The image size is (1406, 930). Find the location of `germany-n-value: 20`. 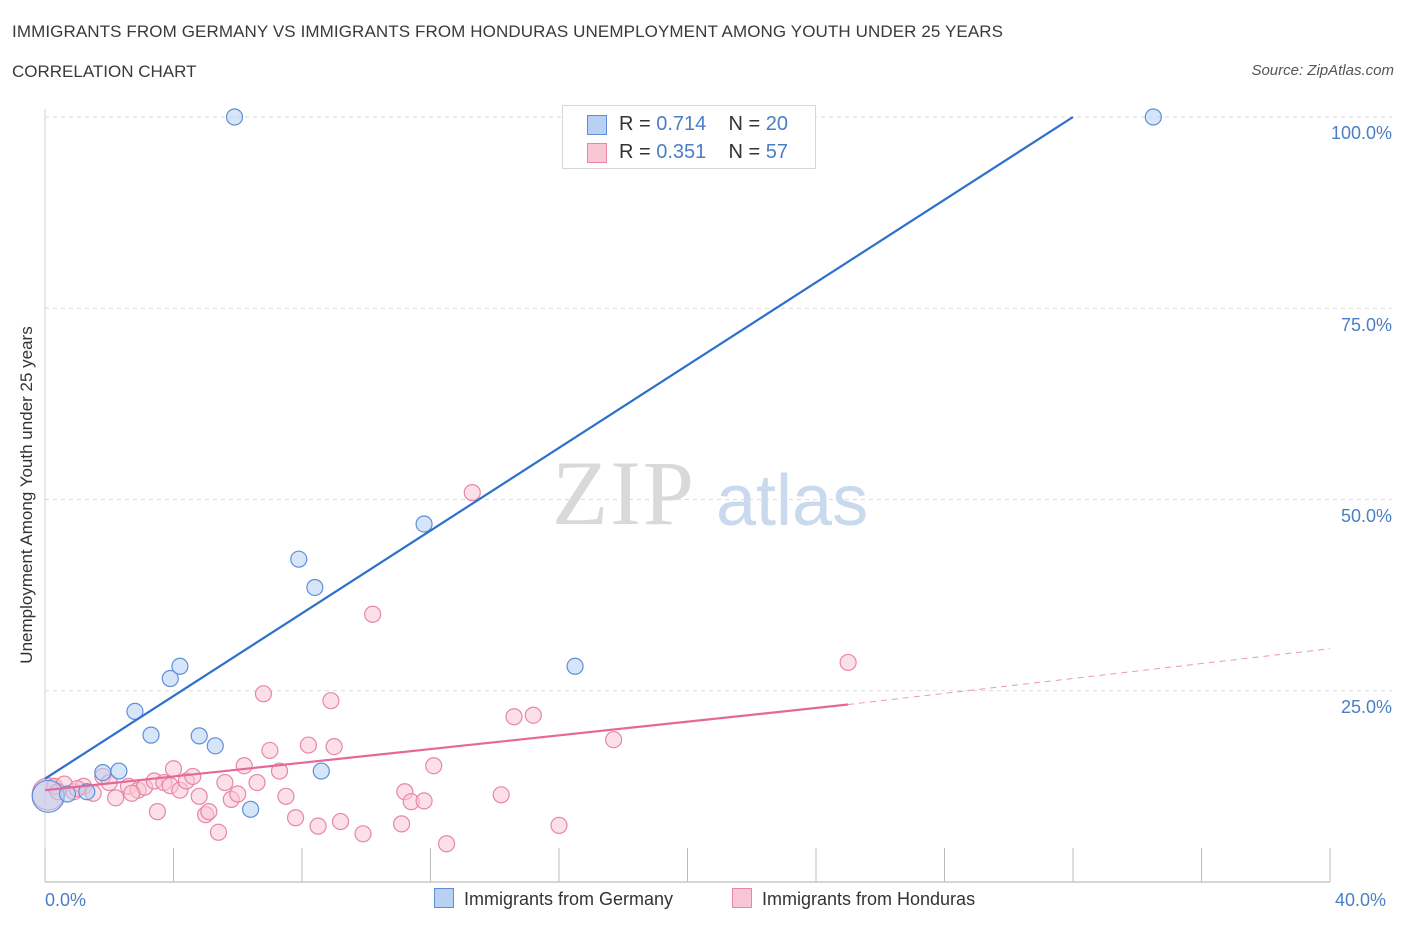

germany-n-value: 20 is located at coordinates (777, 124).